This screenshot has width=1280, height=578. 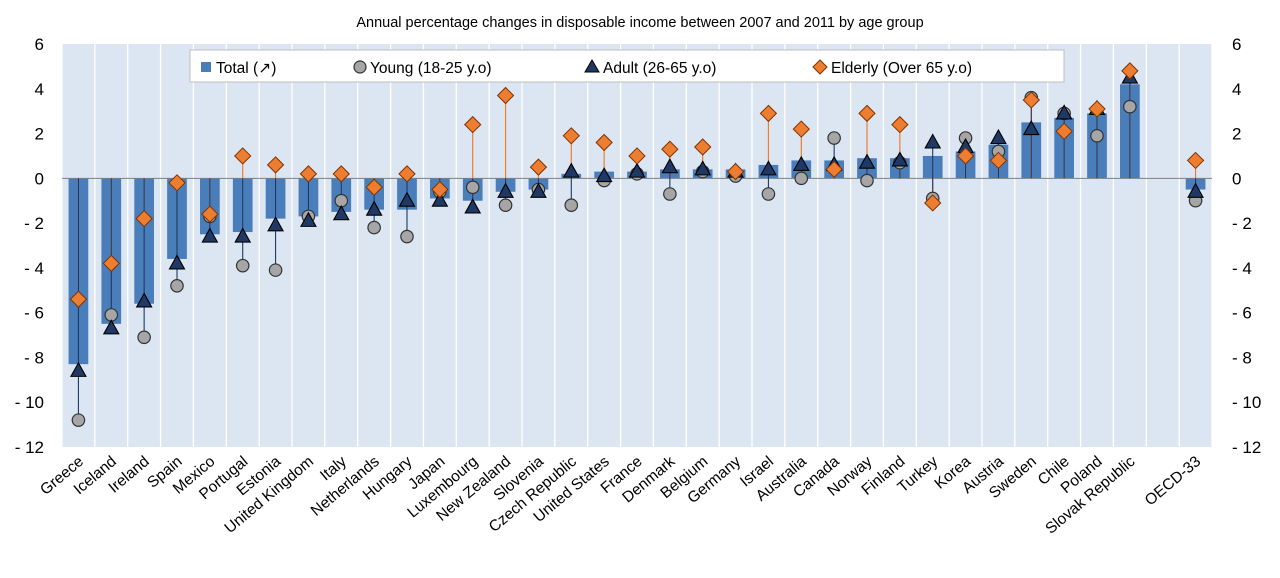 I want to click on adult-point-chile, so click(x=1064, y=112).